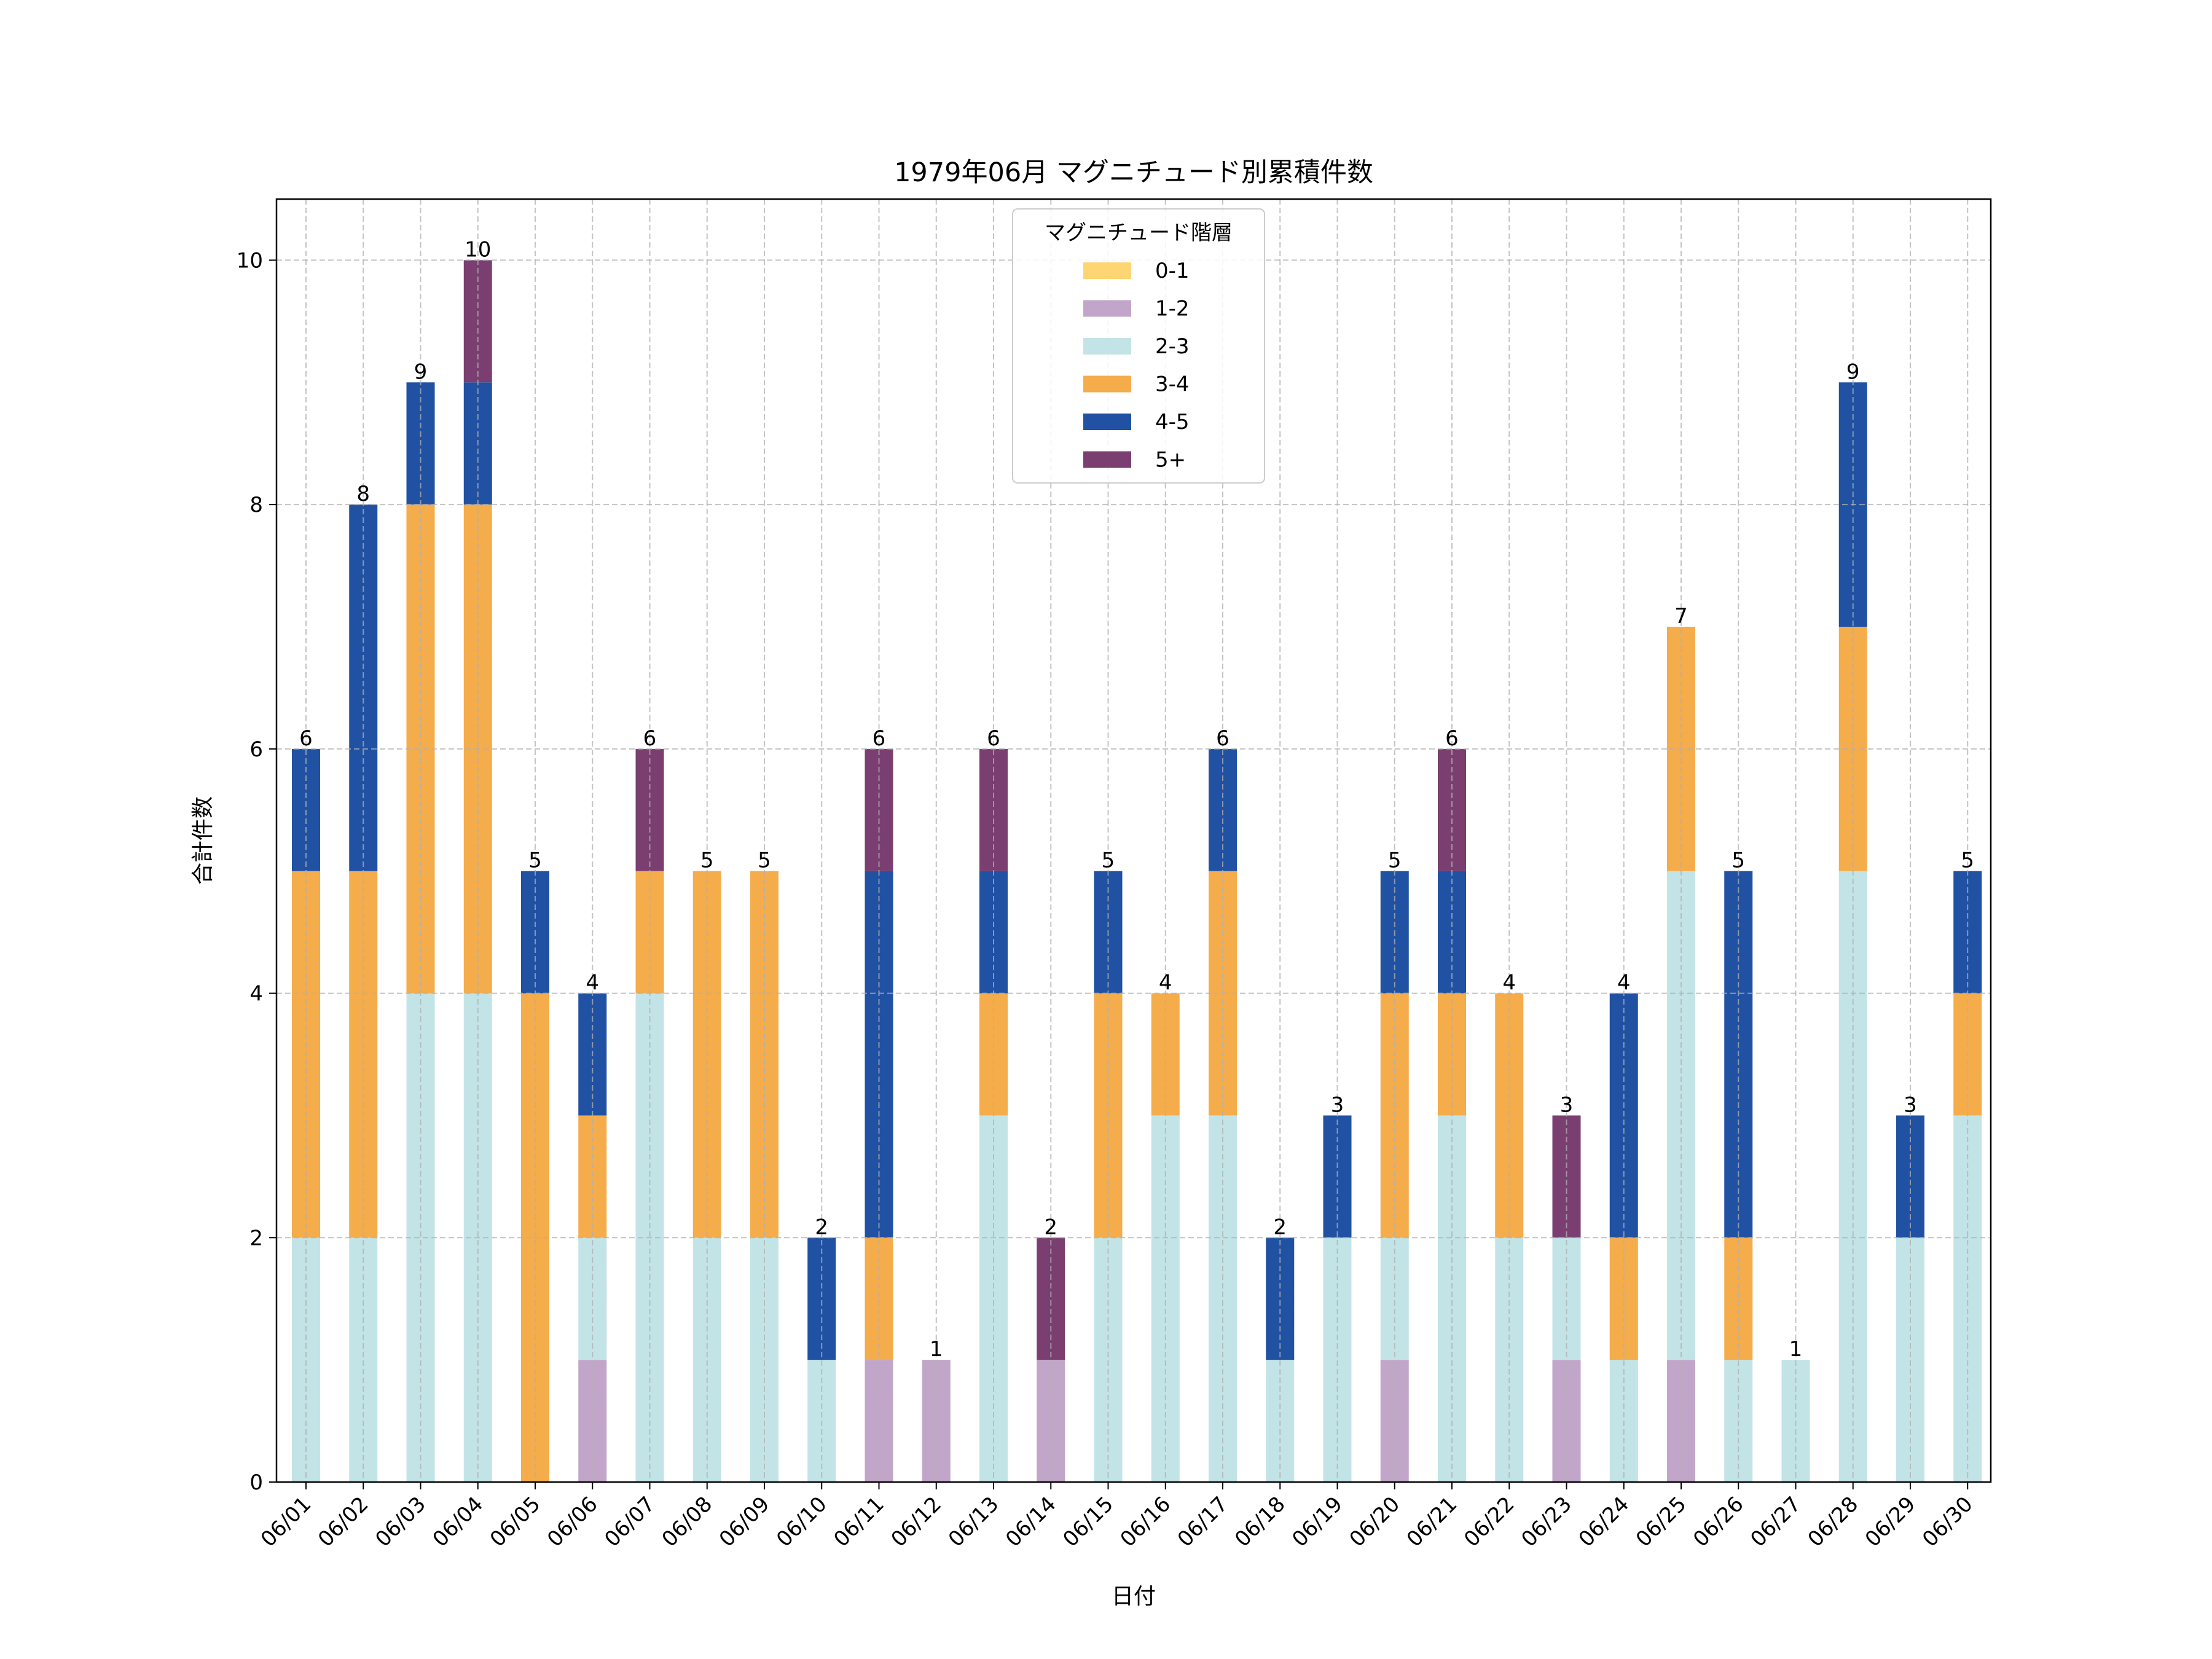 The image size is (2212, 1659). What do you see at coordinates (1134, 1596) in the screenshot?
I see `x-axis-label: 日付` at bounding box center [1134, 1596].